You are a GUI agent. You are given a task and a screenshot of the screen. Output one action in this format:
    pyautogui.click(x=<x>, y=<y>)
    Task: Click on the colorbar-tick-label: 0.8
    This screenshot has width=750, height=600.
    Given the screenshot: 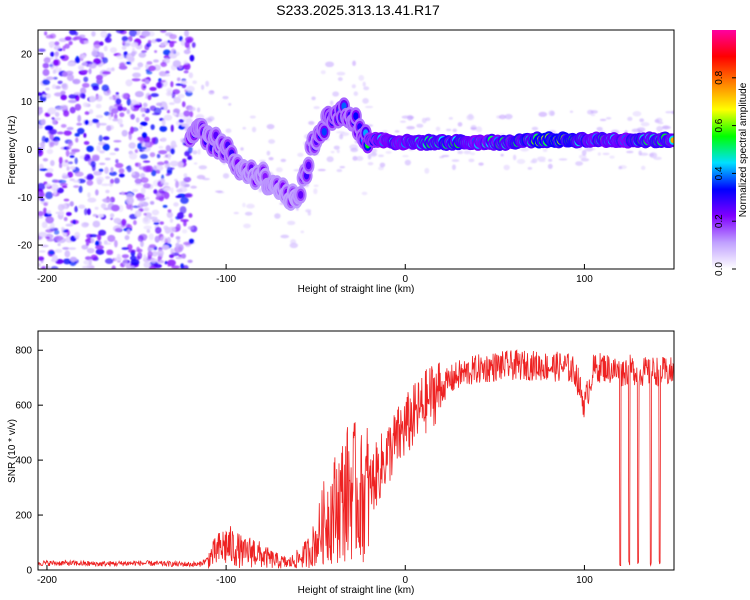 What is the action you would take?
    pyautogui.click(x=719, y=77)
    